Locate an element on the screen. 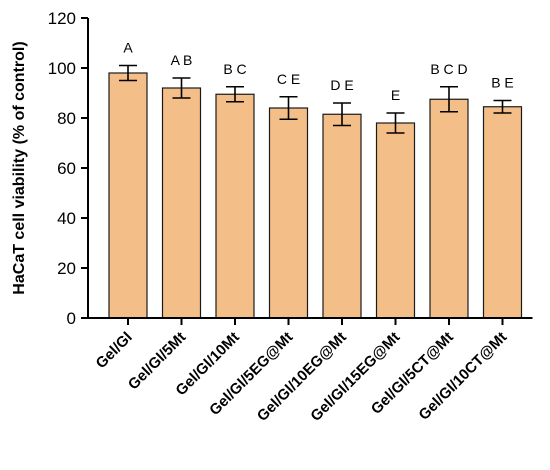 This screenshot has height=470, width=550. significance-letter: B E is located at coordinates (502, 83).